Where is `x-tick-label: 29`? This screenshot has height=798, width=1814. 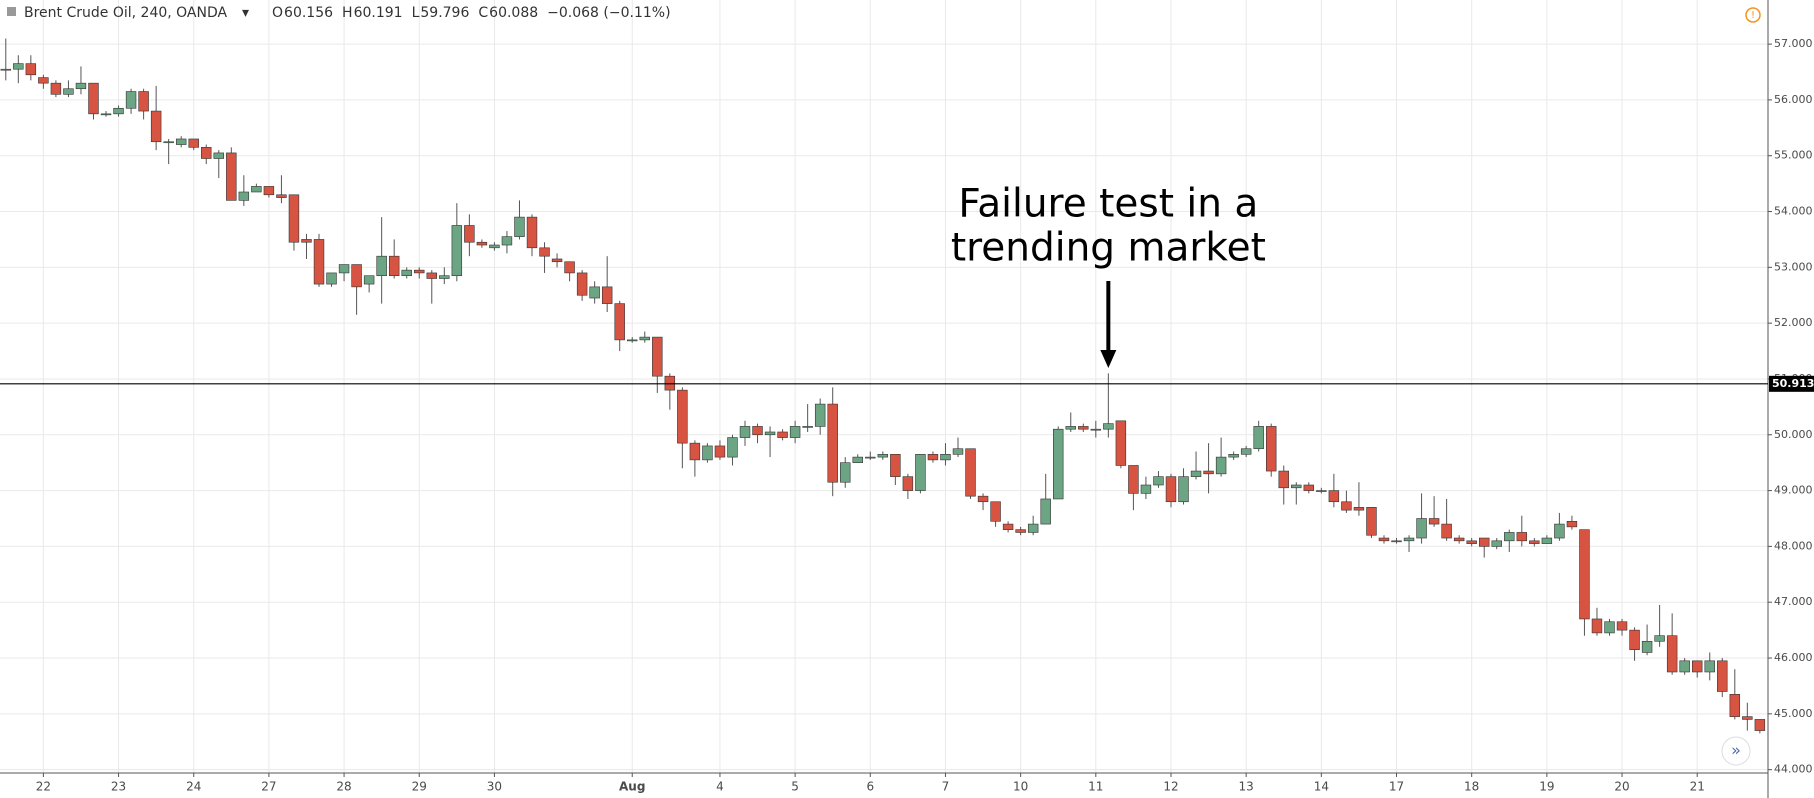 x-tick-label: 29 is located at coordinates (419, 787).